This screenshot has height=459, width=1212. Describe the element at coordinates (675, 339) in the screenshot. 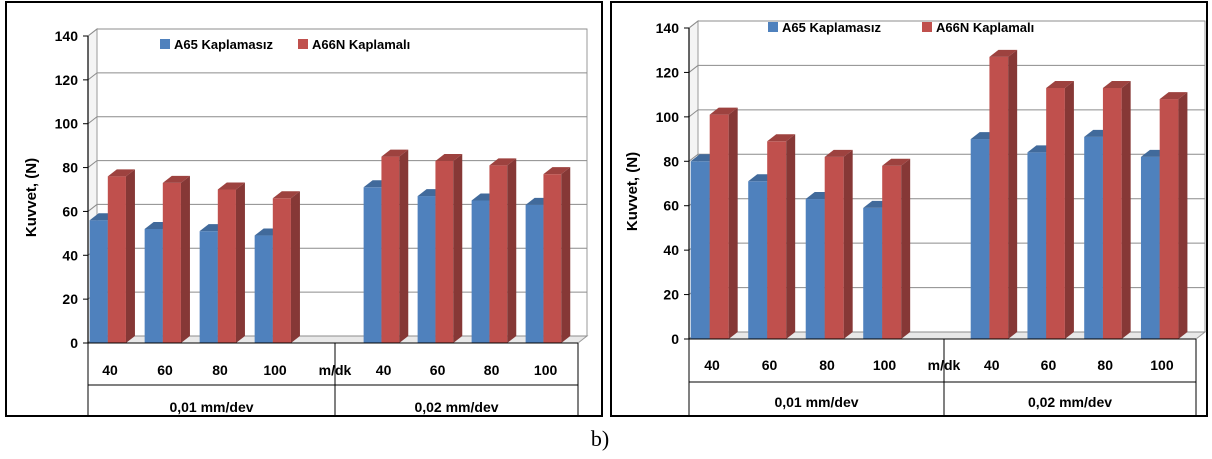

I see `y-tick-label: 0` at that location.